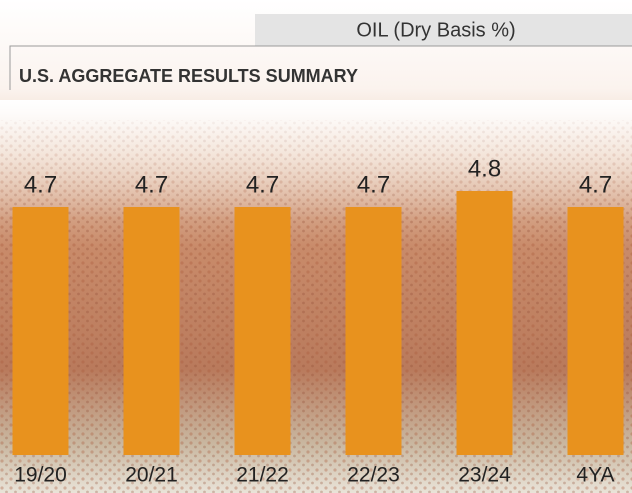 The height and width of the screenshot is (493, 632). I want to click on x-tick-label: 23/24, so click(484, 475).